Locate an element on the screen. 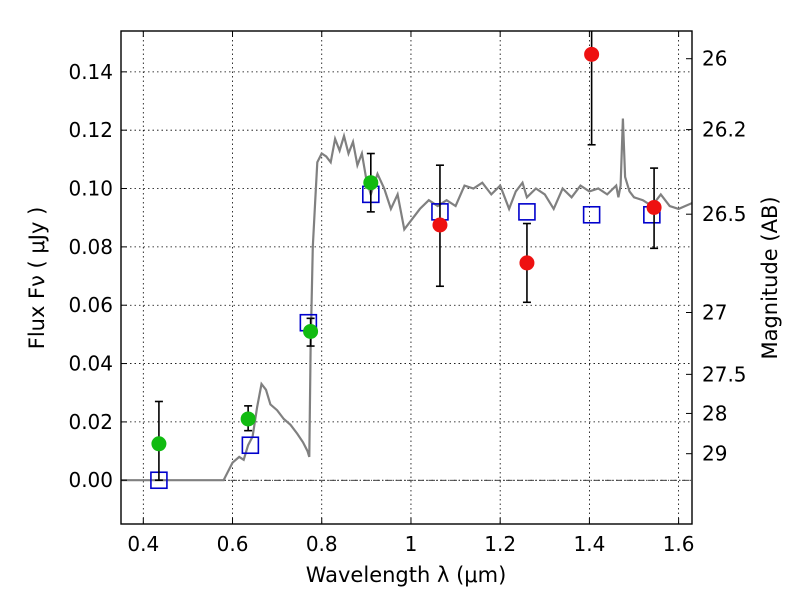 The width and height of the screenshot is (800, 600). magnitude-tick-label: 26.5 is located at coordinates (724, 214).